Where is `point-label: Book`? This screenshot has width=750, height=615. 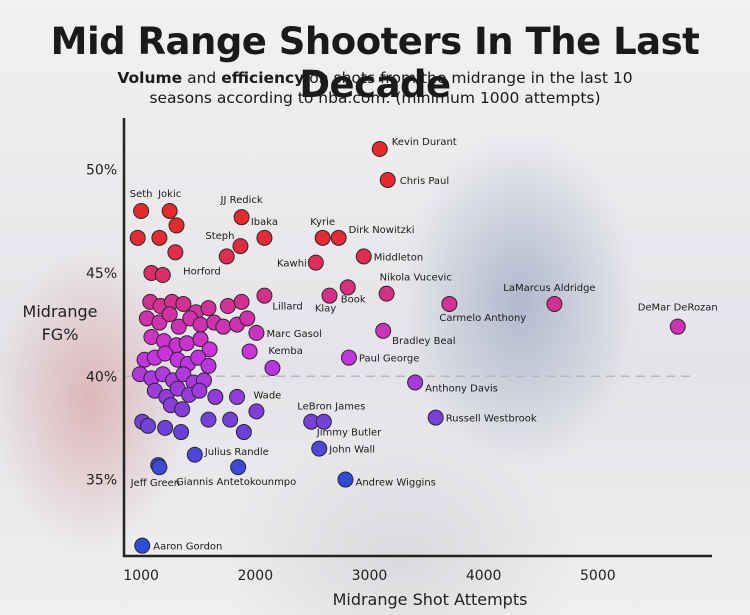 point-label: Book is located at coordinates (353, 299).